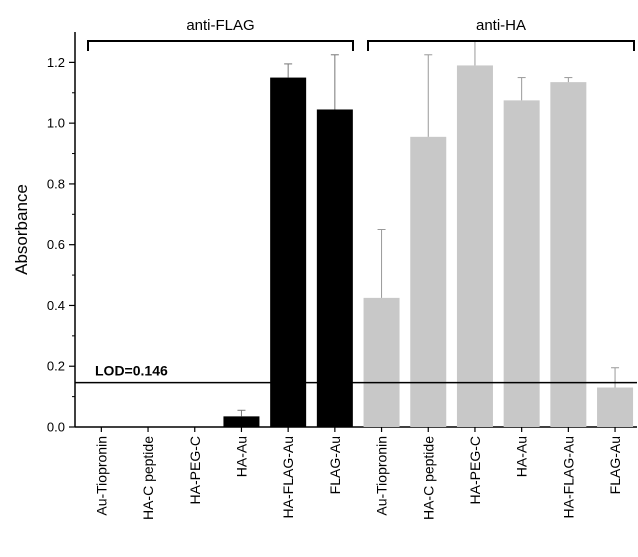  What do you see at coordinates (220, 25) in the screenshot?
I see `group-label: anti-FLAG` at bounding box center [220, 25].